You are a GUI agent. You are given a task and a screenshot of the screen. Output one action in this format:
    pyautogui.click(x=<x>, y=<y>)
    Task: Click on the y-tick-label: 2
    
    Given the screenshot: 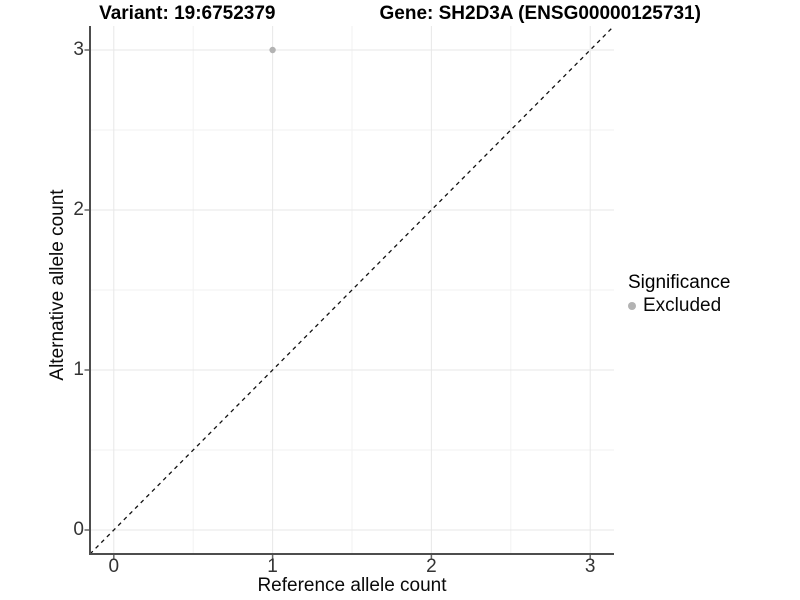 What is the action you would take?
    pyautogui.click(x=78, y=209)
    